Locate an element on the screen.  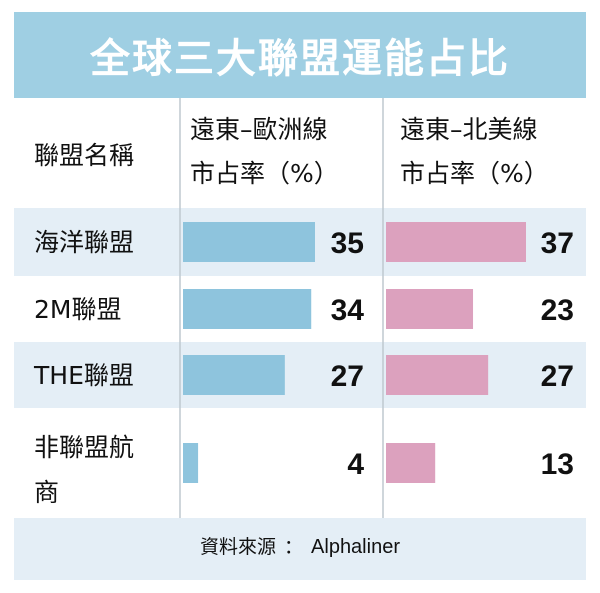
data-label: 13 is located at coordinates (557, 464).